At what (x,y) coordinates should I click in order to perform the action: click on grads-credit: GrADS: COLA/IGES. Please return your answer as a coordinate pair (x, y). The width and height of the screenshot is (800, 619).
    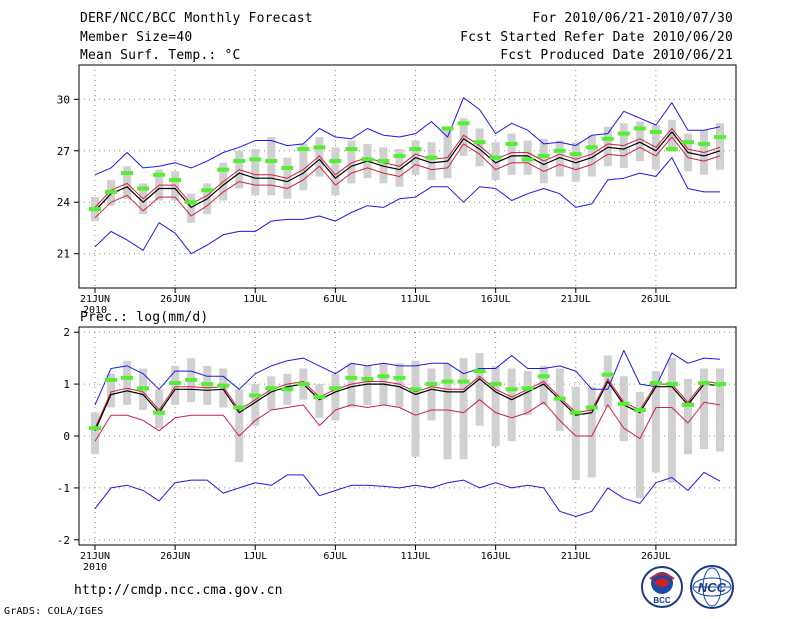
    Looking at the image, I should click on (54, 611).